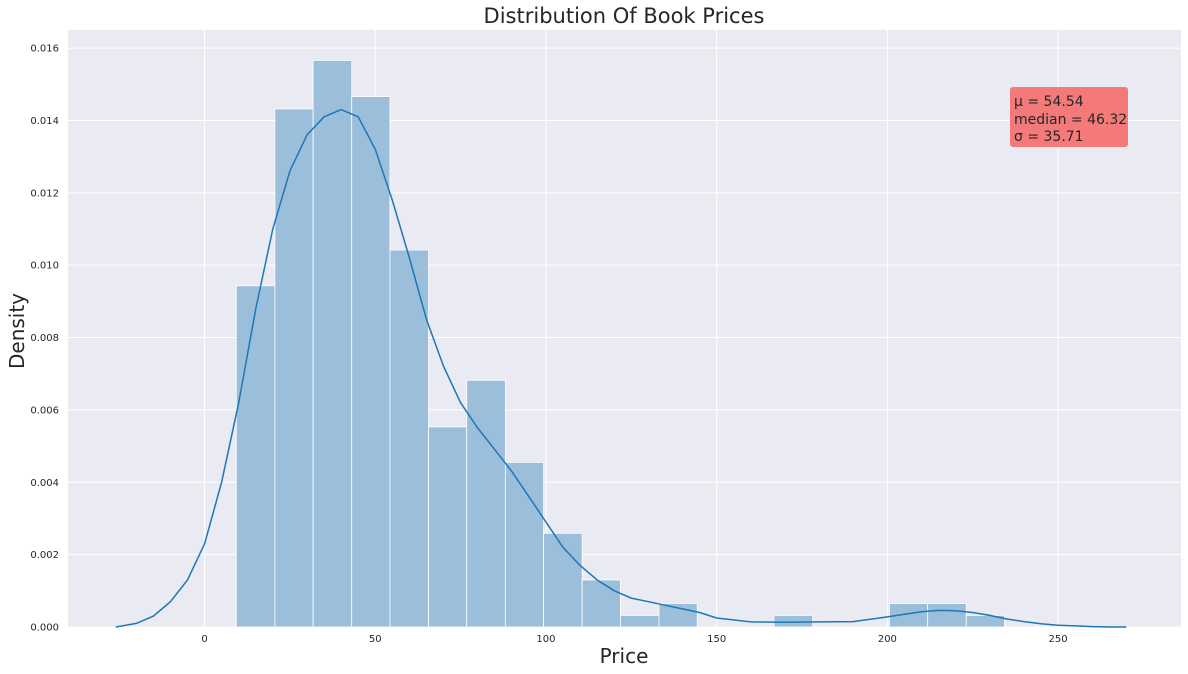 The image size is (1188, 674). What do you see at coordinates (204, 639) in the screenshot?
I see `x-tick-label: 0` at bounding box center [204, 639].